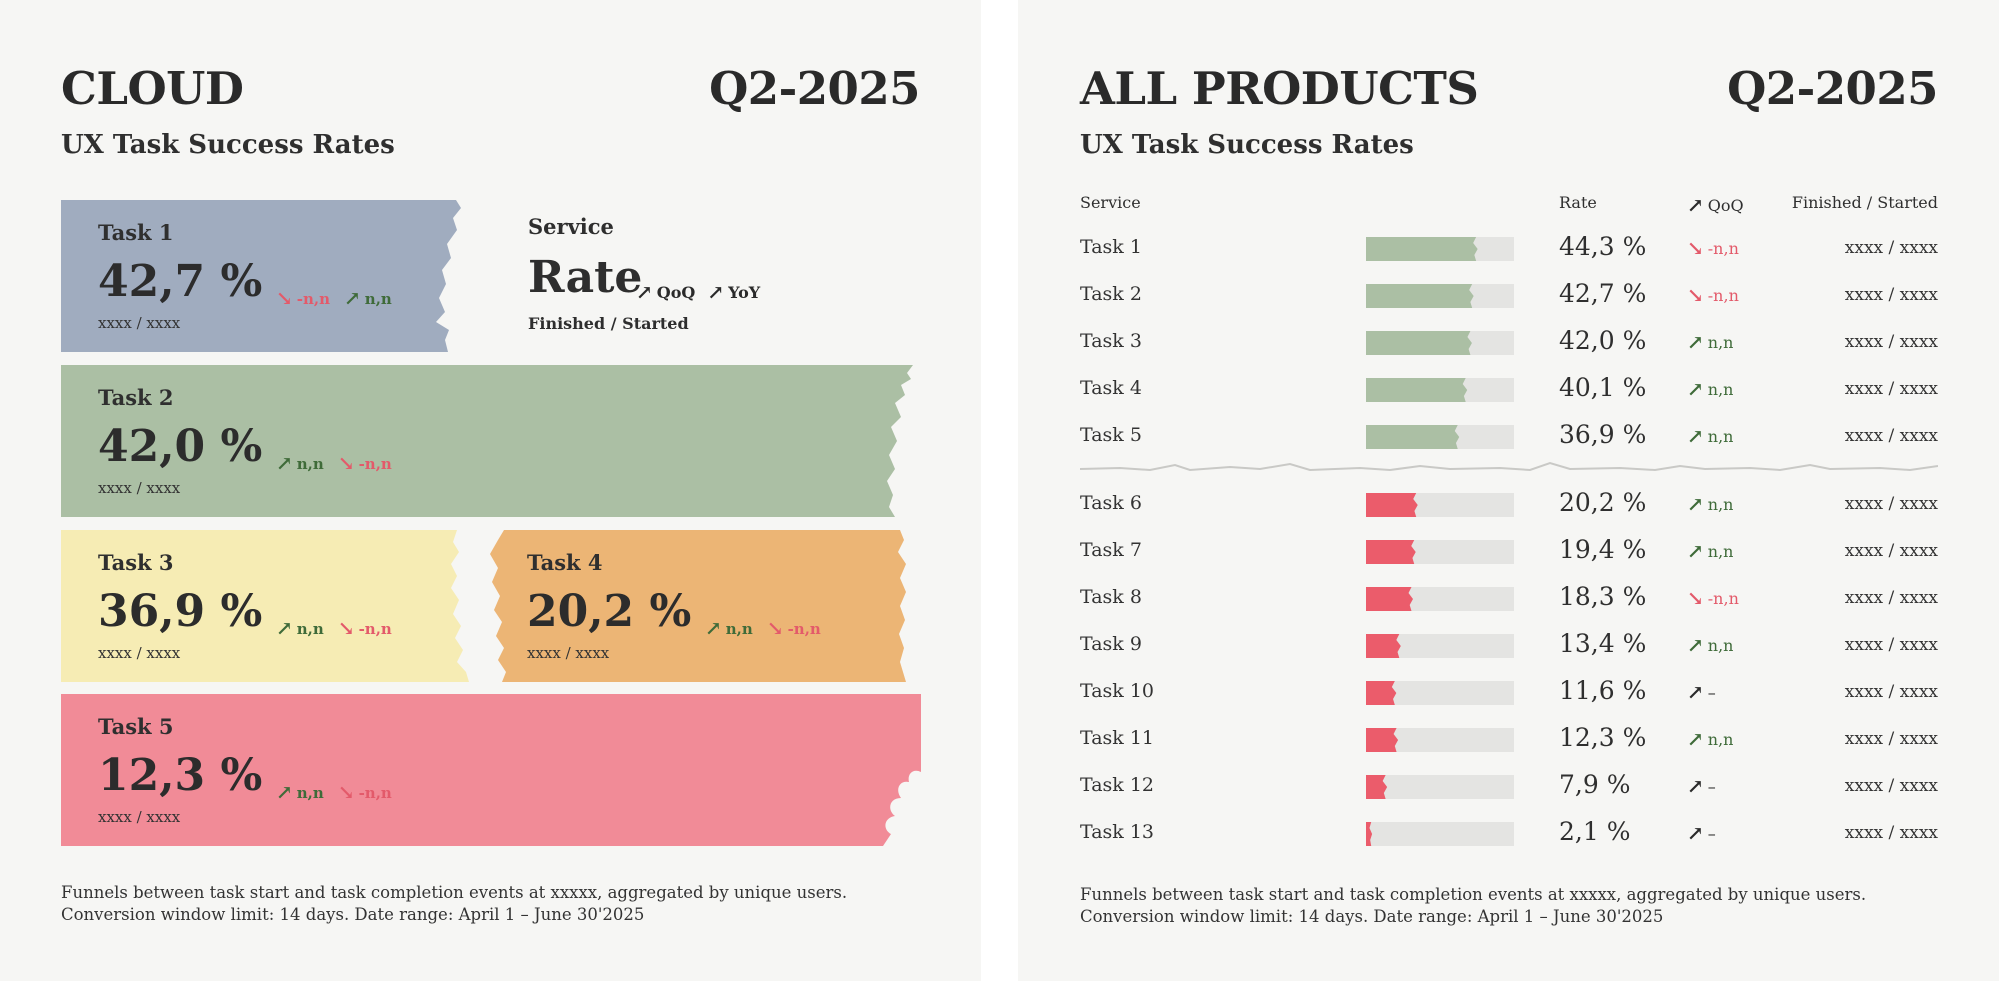 The height and width of the screenshot is (981, 1999). I want to click on legend-trends: ↗ QoQ ↗ YoY, so click(704, 292).